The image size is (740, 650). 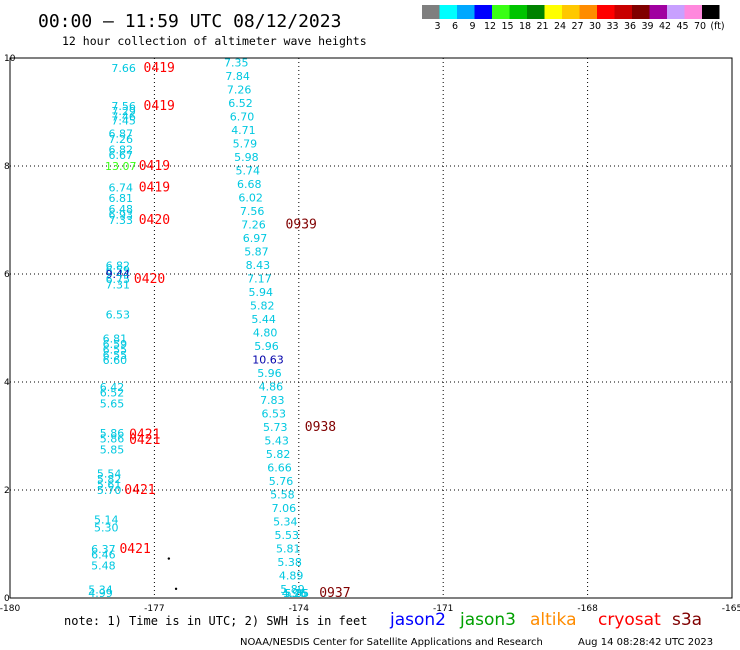 What do you see at coordinates (587, 609) in the screenshot?
I see `x-tick-label: -168` at bounding box center [587, 609].